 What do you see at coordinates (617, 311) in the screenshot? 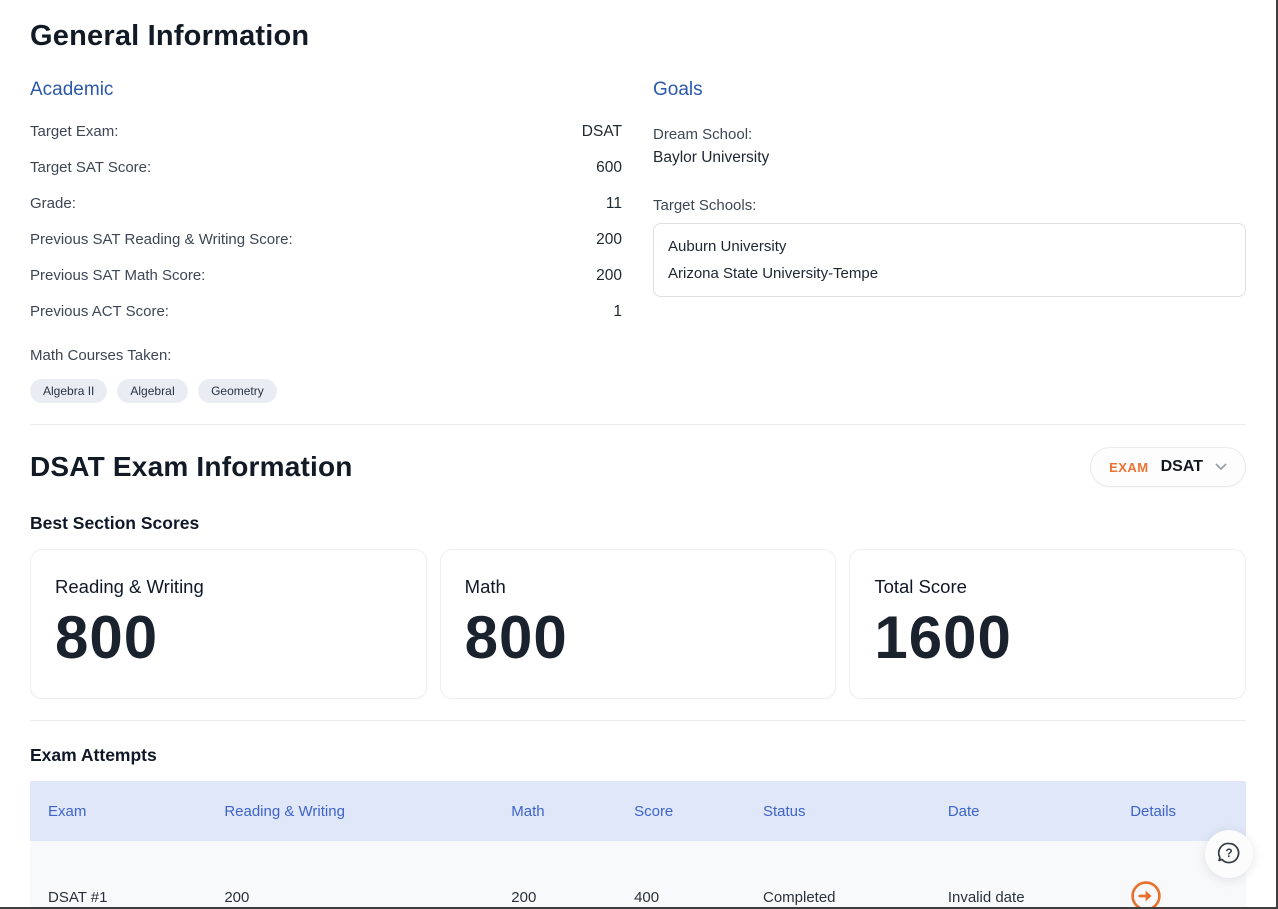
I see `field-value: 1` at bounding box center [617, 311].